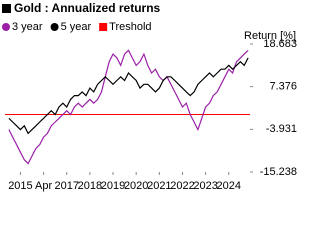 This screenshot has width=320, height=240. I want to click on x-tick-label: 2017, so click(66, 186).